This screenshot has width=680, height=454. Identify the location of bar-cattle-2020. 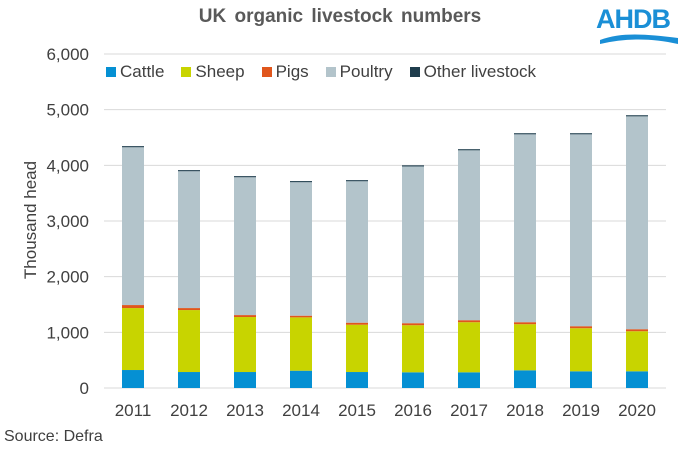
(637, 379).